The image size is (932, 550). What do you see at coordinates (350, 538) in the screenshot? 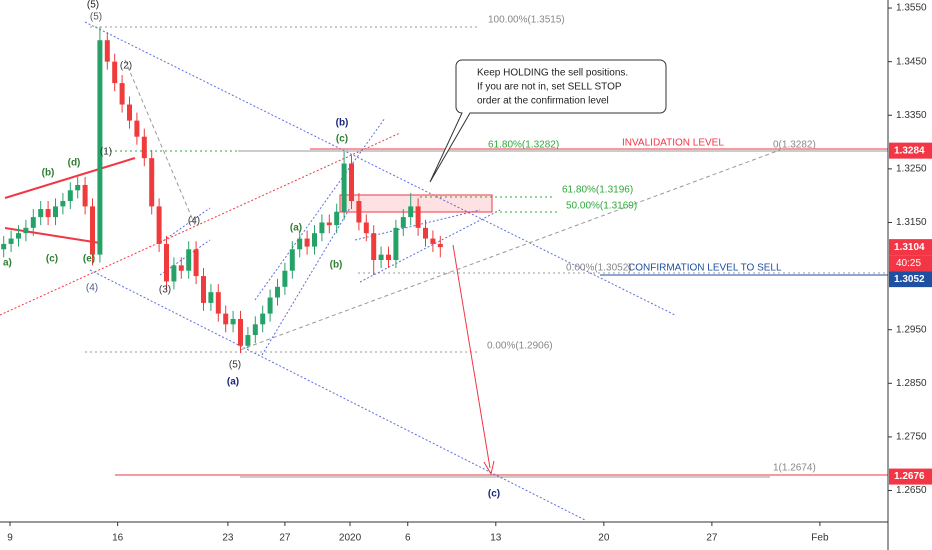
I see `x-tick-label: 2020` at bounding box center [350, 538].